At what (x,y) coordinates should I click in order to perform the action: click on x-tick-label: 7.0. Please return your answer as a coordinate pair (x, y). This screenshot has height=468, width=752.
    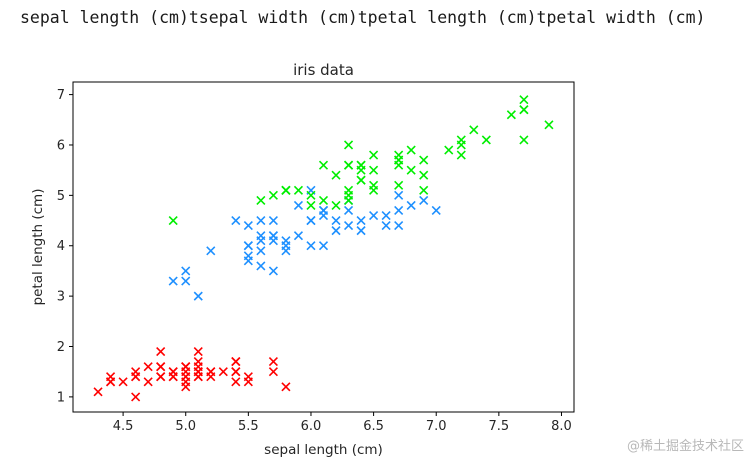
    Looking at the image, I should click on (436, 426).